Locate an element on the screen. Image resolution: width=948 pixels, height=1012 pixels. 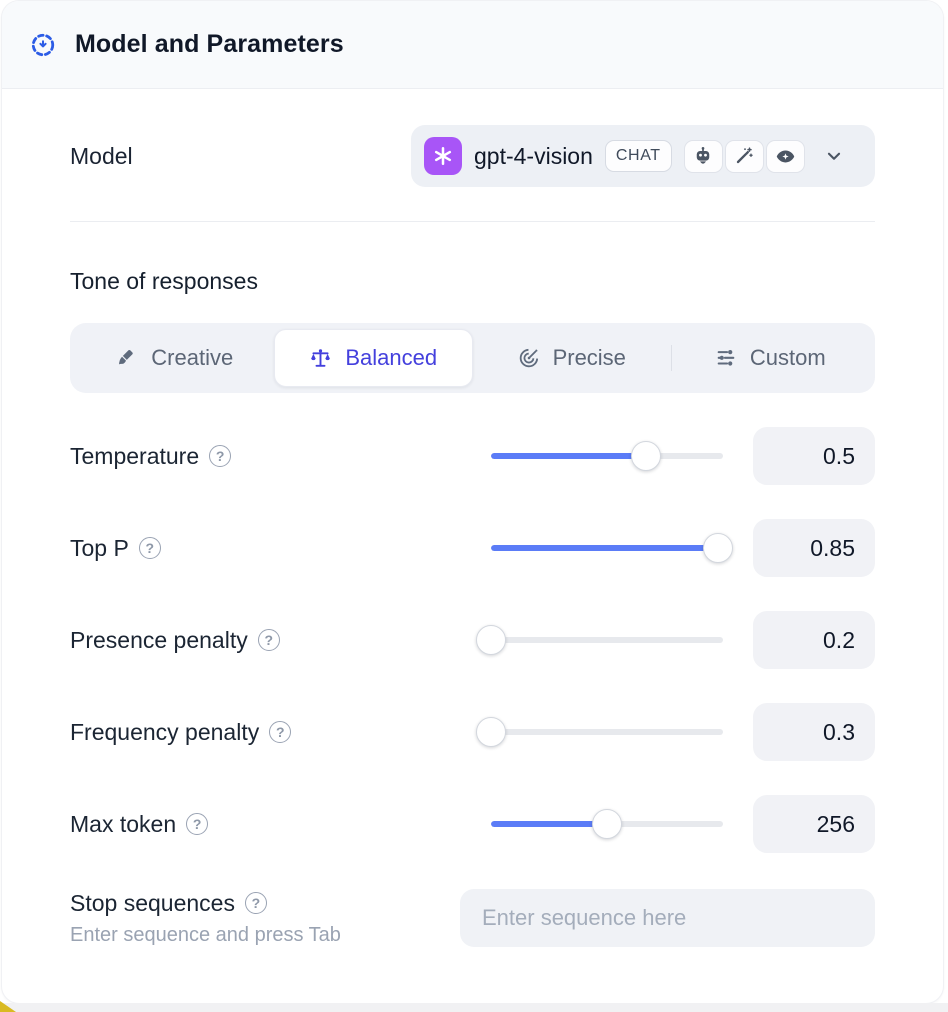
max-token-label: Max token is located at coordinates (123, 823).